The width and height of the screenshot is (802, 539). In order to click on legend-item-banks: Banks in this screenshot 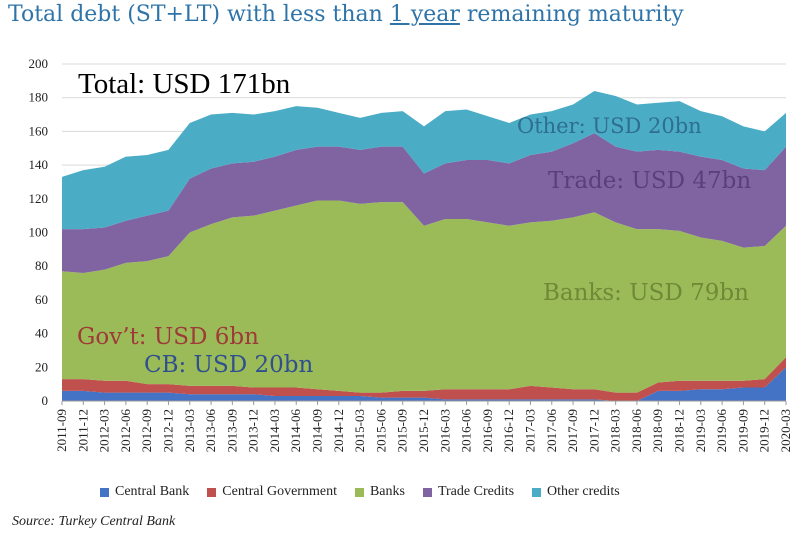, I will do `click(379, 492)`.